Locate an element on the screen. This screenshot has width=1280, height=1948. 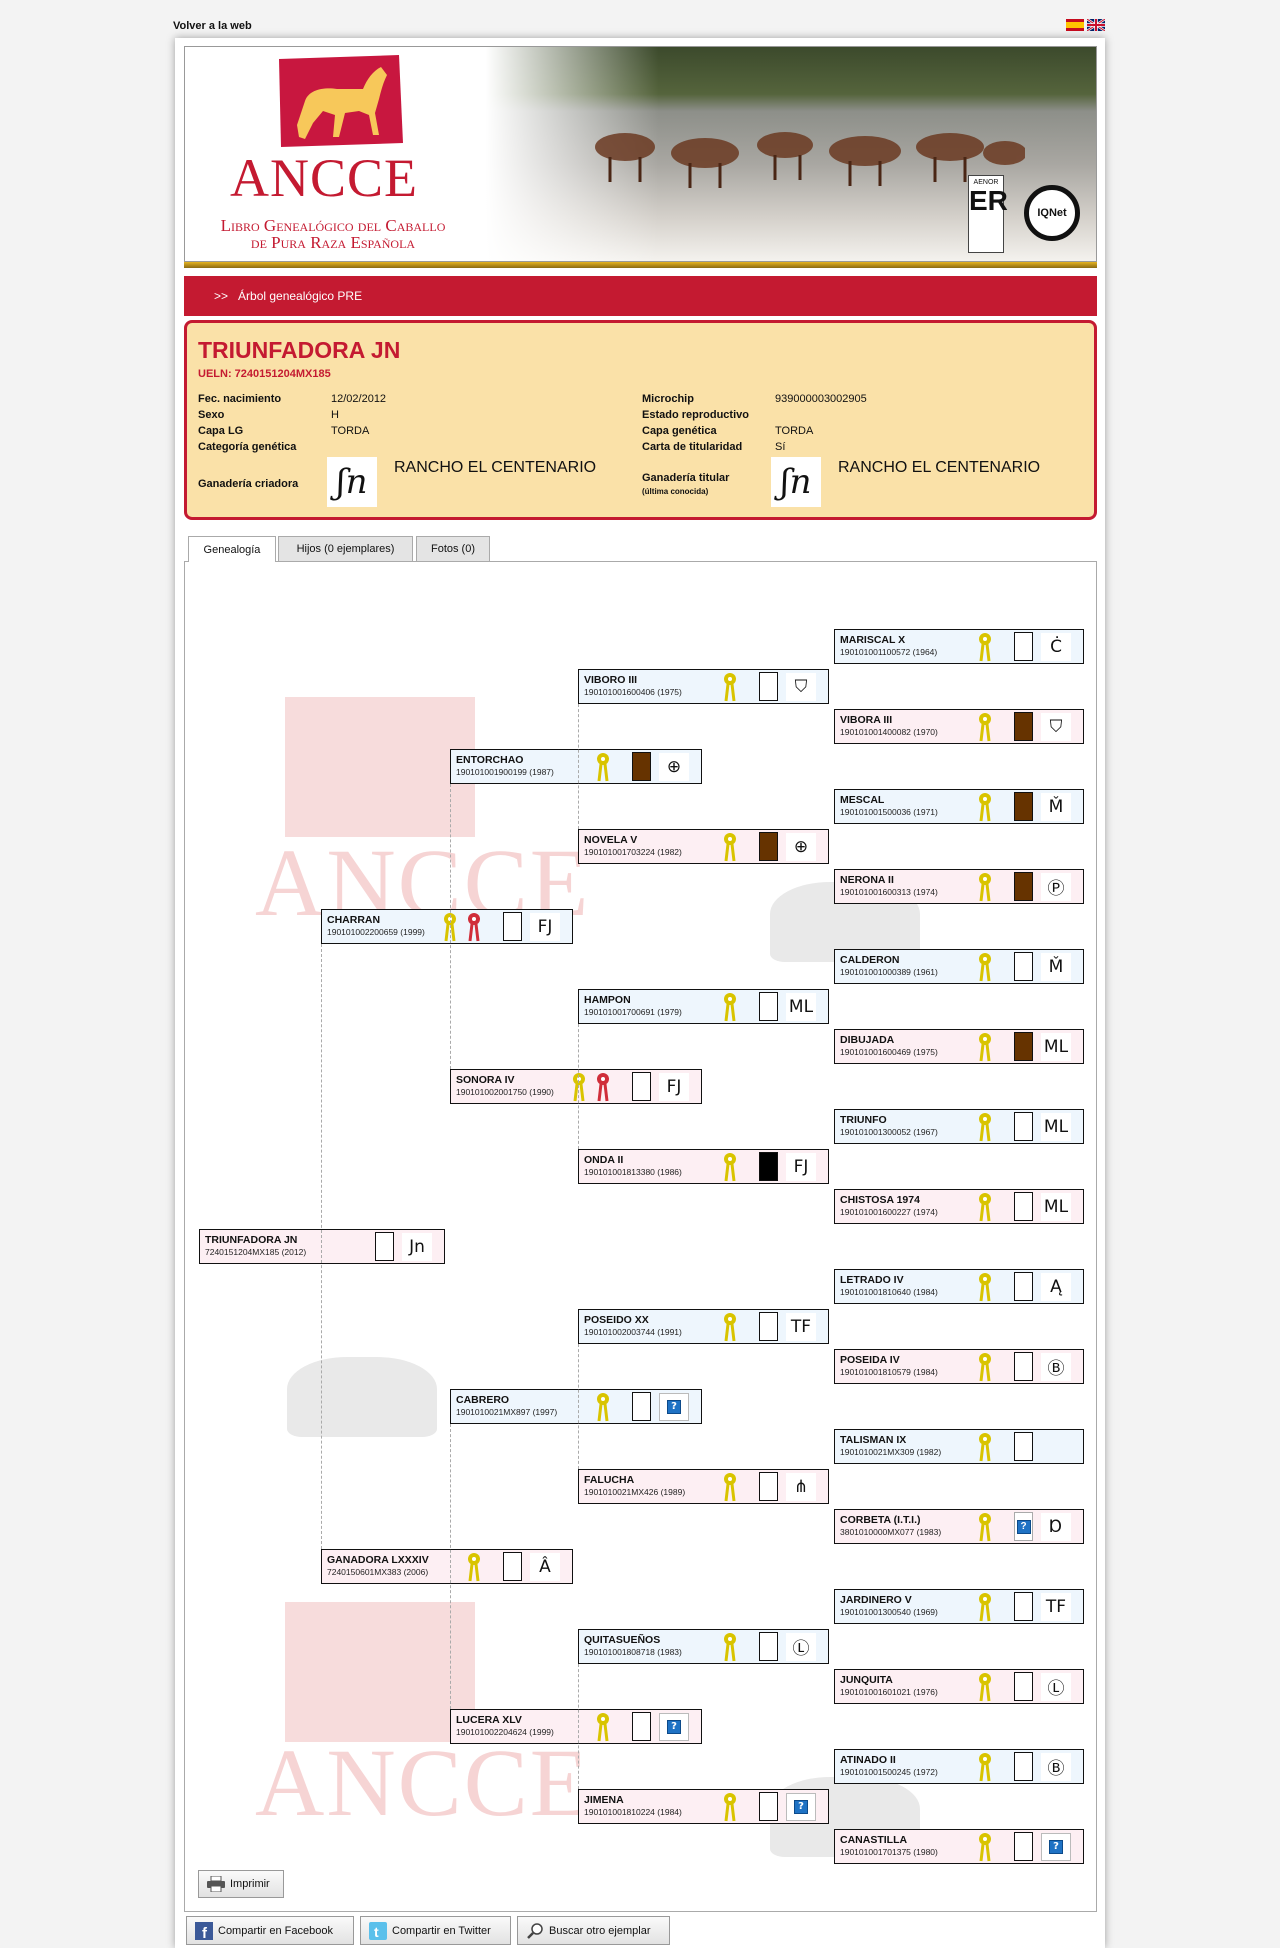
uk-flag-icon is located at coordinates (1096, 25).